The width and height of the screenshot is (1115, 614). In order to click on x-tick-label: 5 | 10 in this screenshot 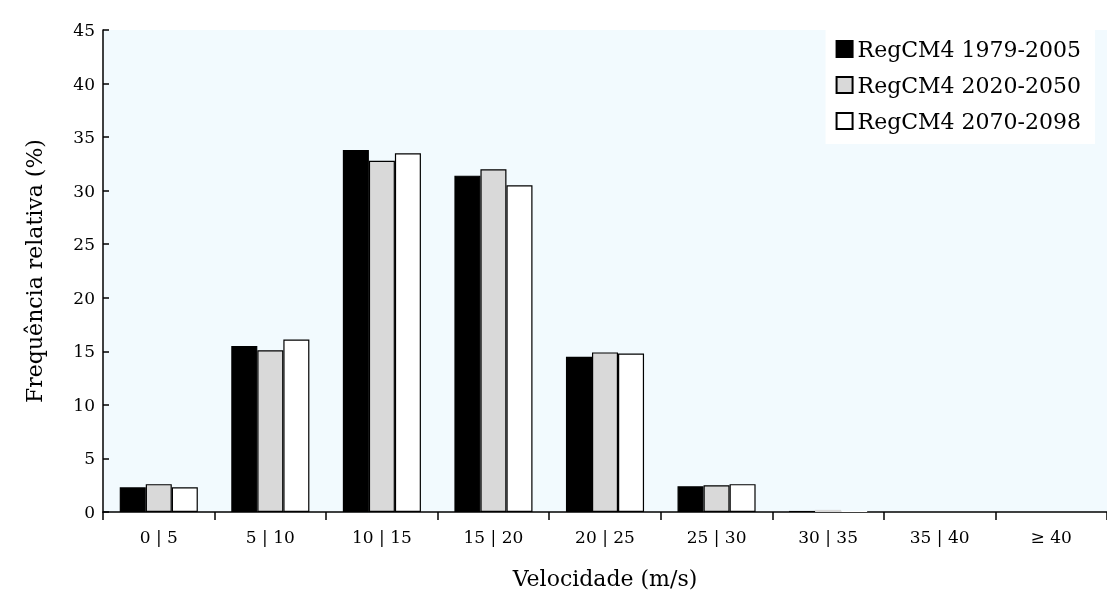, I will do `click(270, 536)`.